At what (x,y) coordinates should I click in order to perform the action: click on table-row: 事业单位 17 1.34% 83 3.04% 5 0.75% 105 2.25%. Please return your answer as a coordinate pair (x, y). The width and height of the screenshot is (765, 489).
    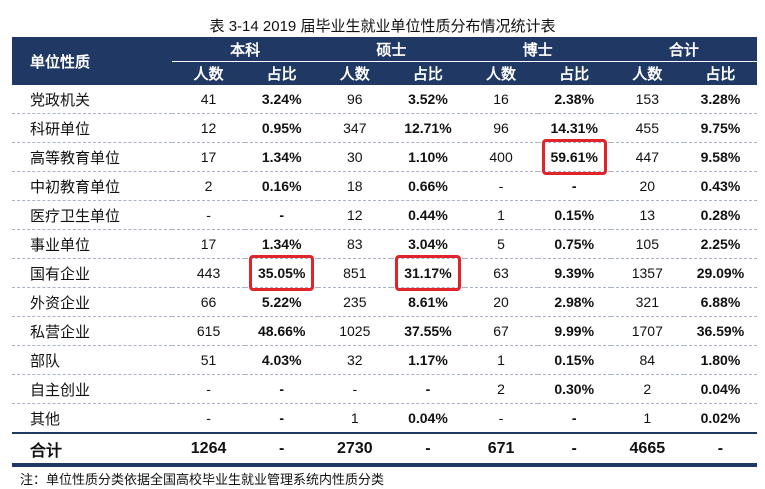
    Looking at the image, I should click on (384, 244).